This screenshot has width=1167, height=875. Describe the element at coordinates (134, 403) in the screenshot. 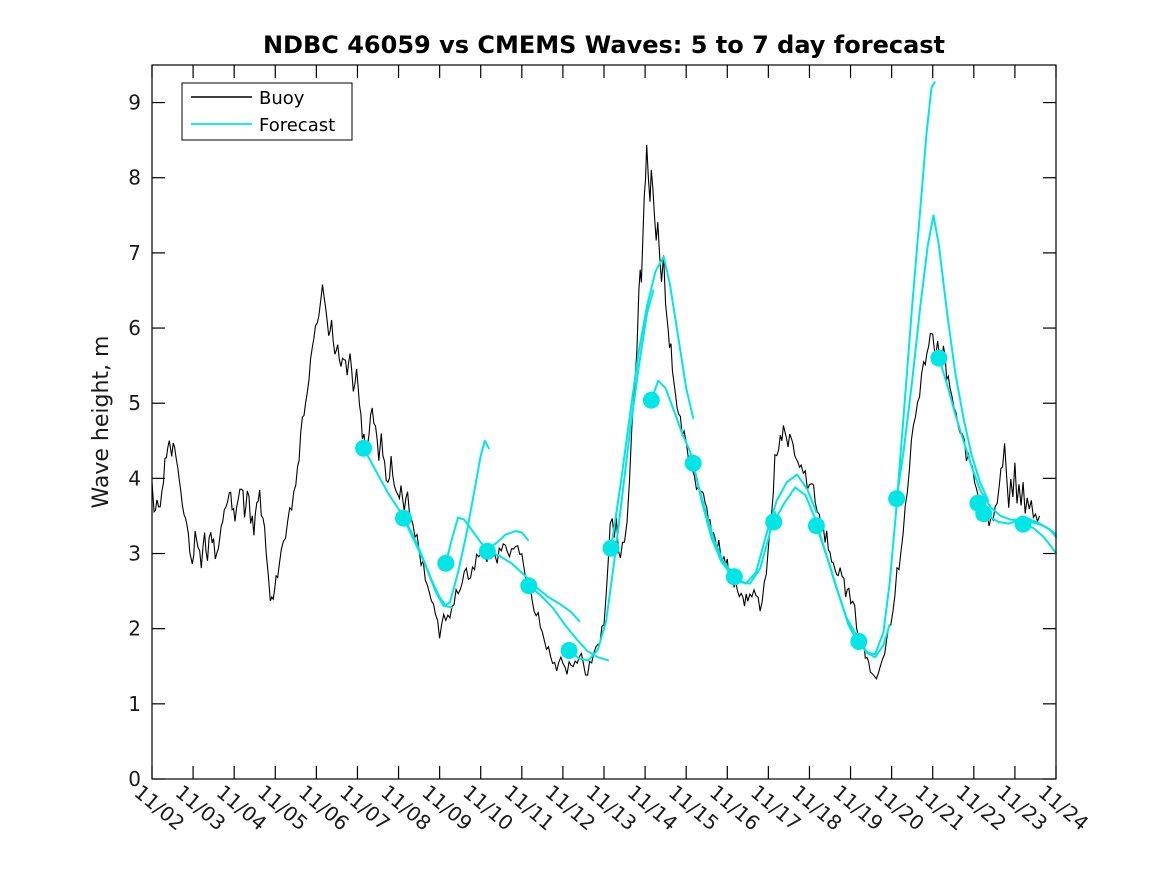

I see `y-tick-label: 5` at that location.